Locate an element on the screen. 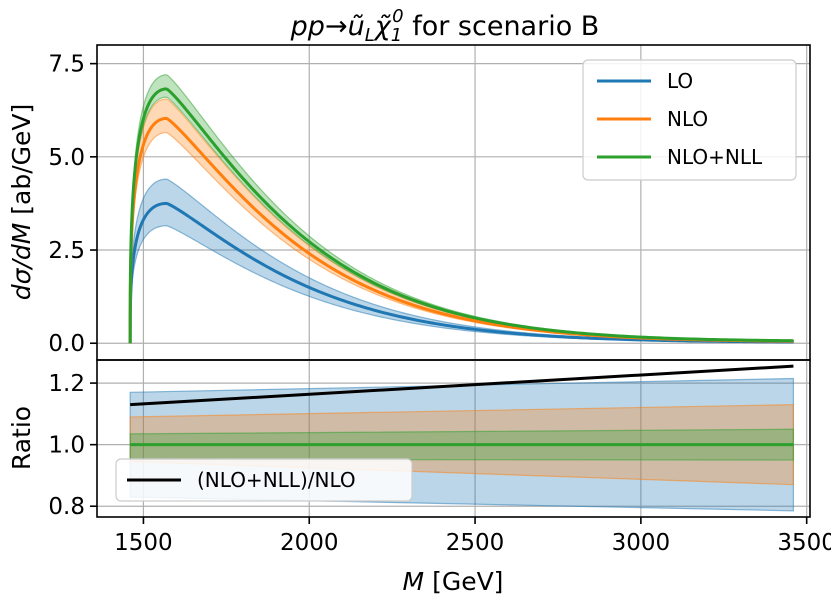 This screenshot has width=831, height=600. main-y-tick-label: 5.0 is located at coordinates (66, 158).